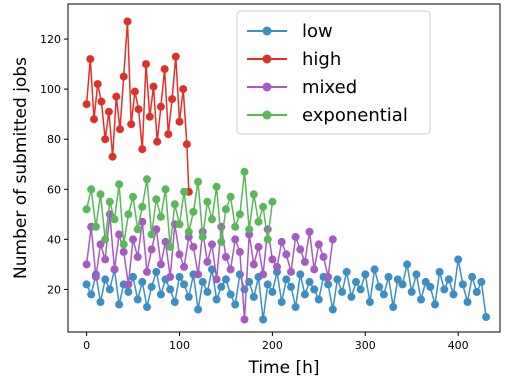  I want to click on y-axis-label: Number of submitted jobs, so click(21, 168).